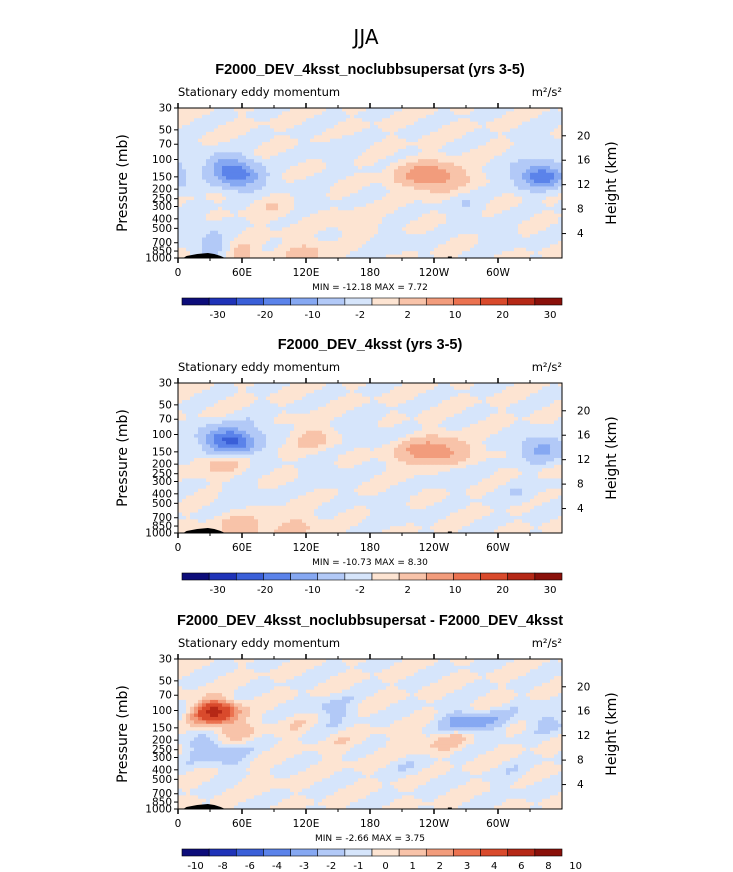  Describe the element at coordinates (259, 92) in the screenshot. I see `panel-left-label: Stationary eddy momentum` at that location.